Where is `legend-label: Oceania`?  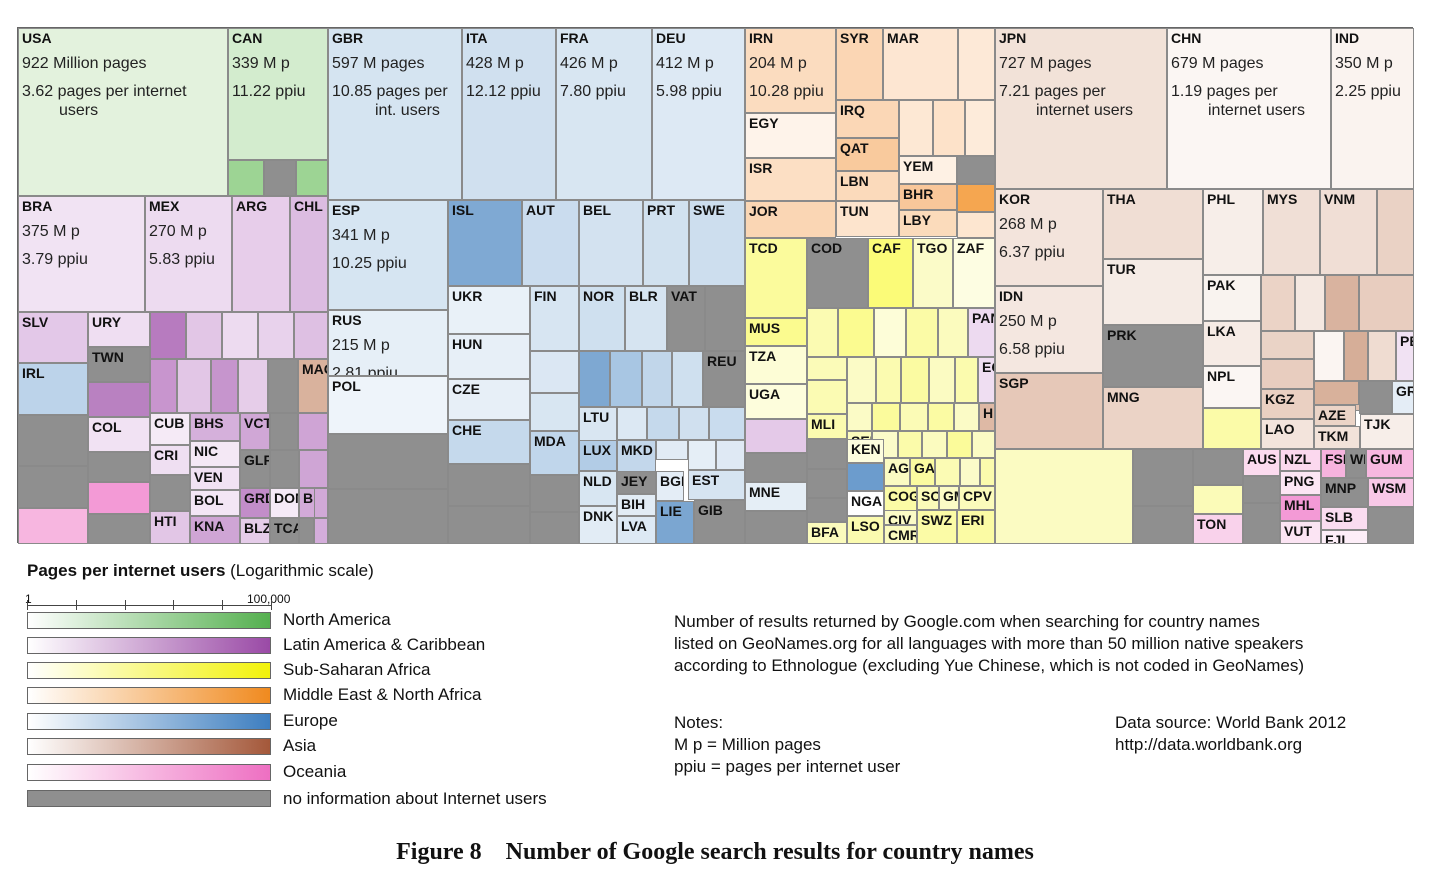 legend-label: Oceania is located at coordinates (315, 771).